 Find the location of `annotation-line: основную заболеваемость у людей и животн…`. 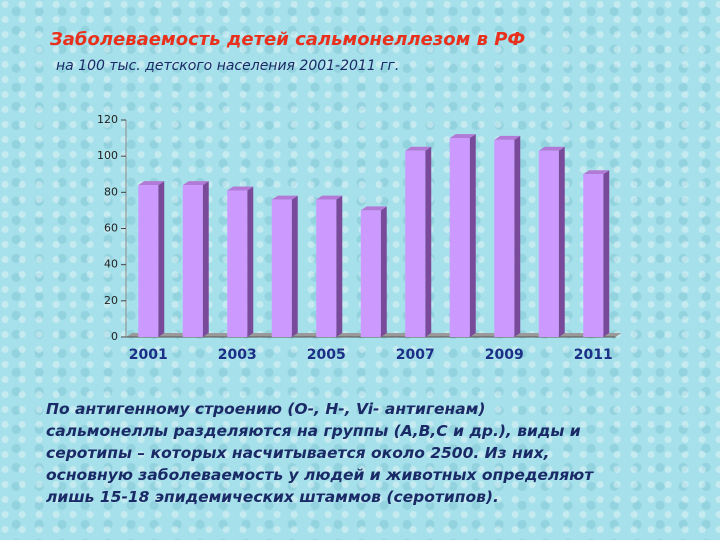

annotation-line: основную заболеваемость у людей и животн… is located at coordinates (320, 475).